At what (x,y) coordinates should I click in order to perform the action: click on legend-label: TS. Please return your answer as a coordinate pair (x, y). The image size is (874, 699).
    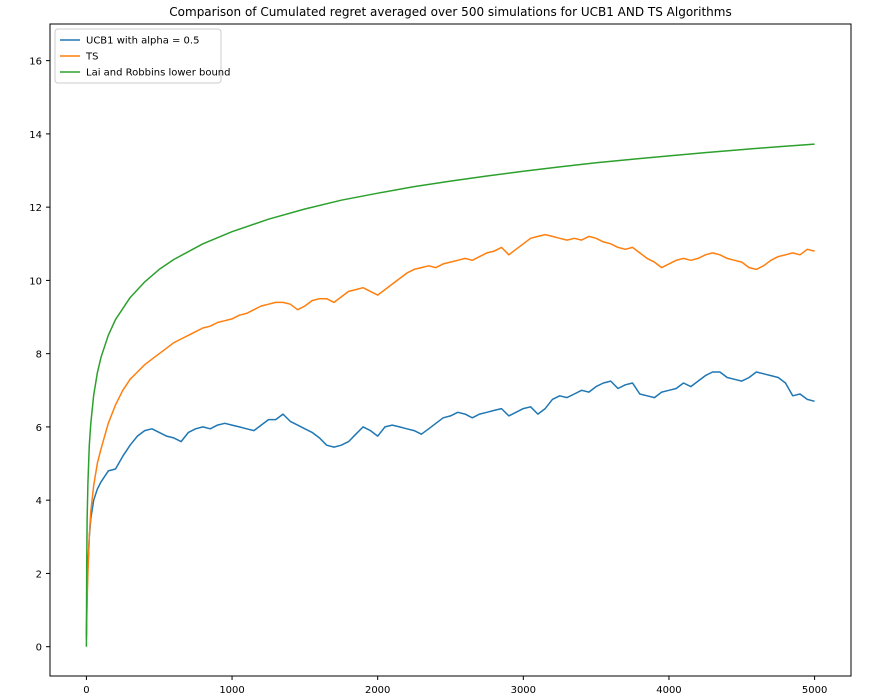
    Looking at the image, I should click on (91, 57).